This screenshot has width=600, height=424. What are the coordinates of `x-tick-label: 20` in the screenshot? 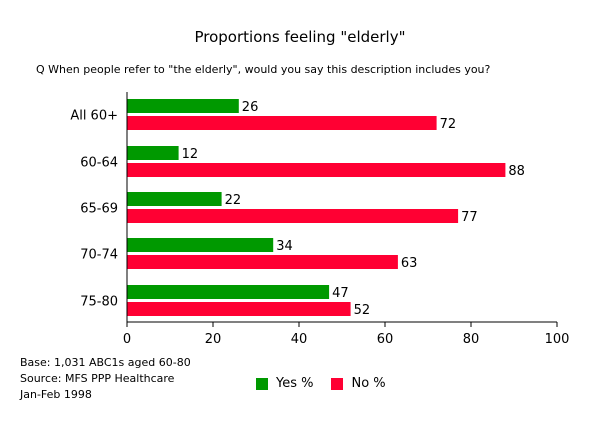 It's located at (213, 339).